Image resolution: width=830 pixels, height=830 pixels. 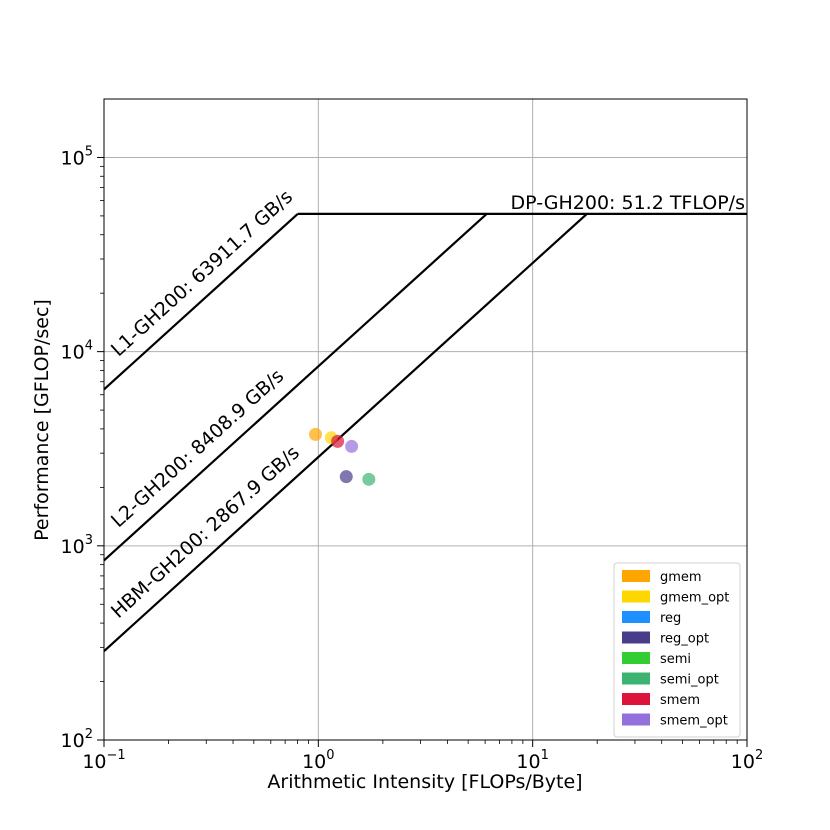 What do you see at coordinates (670, 618) in the screenshot?
I see `legend-label: reg` at bounding box center [670, 618].